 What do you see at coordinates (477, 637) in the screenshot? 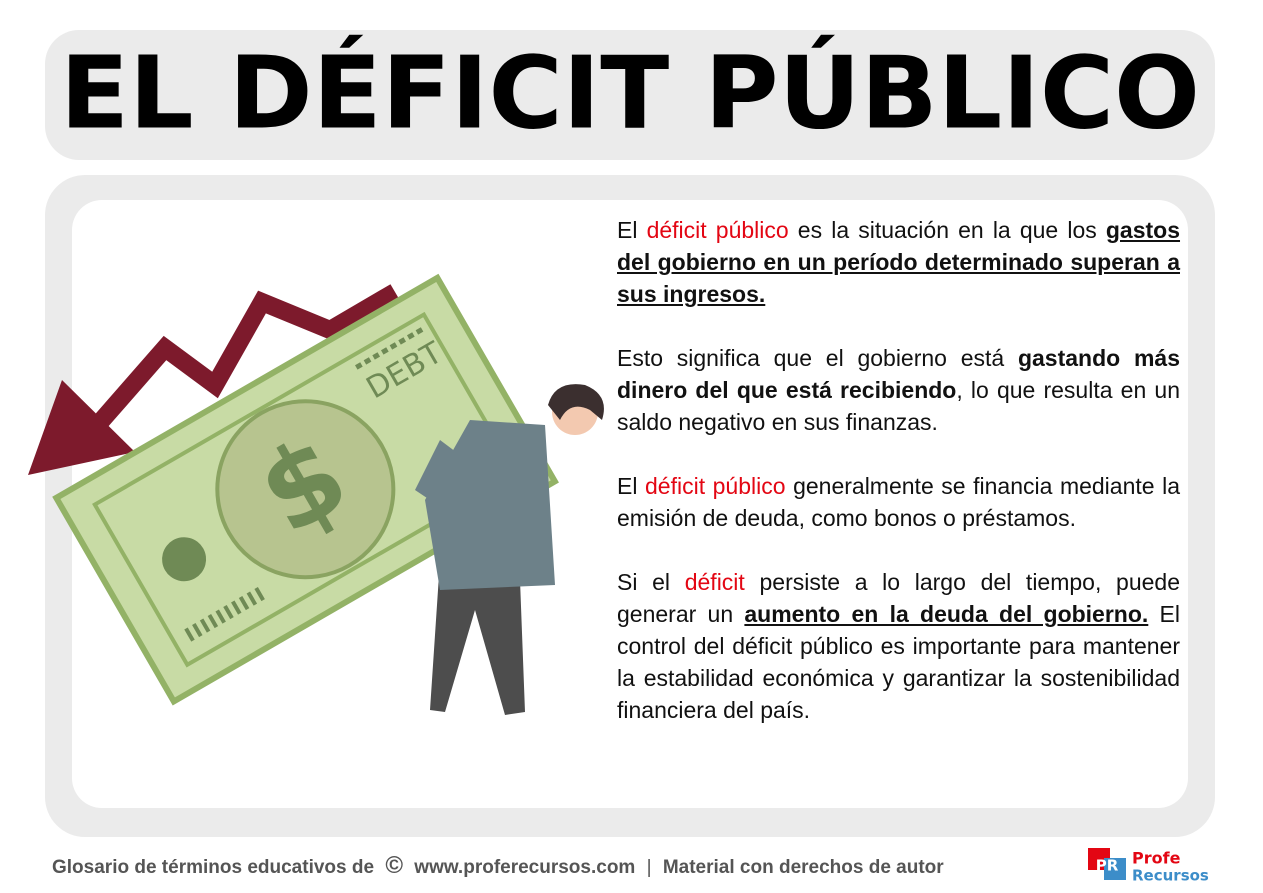
I see `person-legs` at bounding box center [477, 637].